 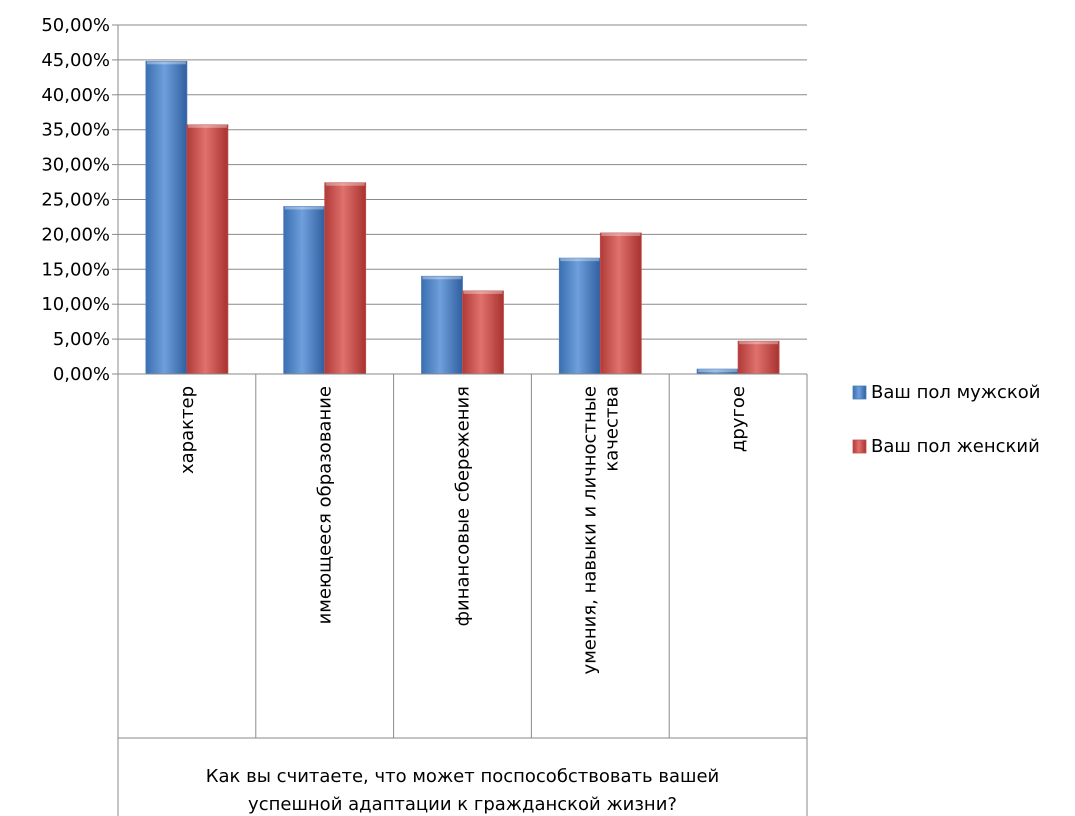 I want to click on y-tick-label: 50,00%, so click(x=75, y=25).